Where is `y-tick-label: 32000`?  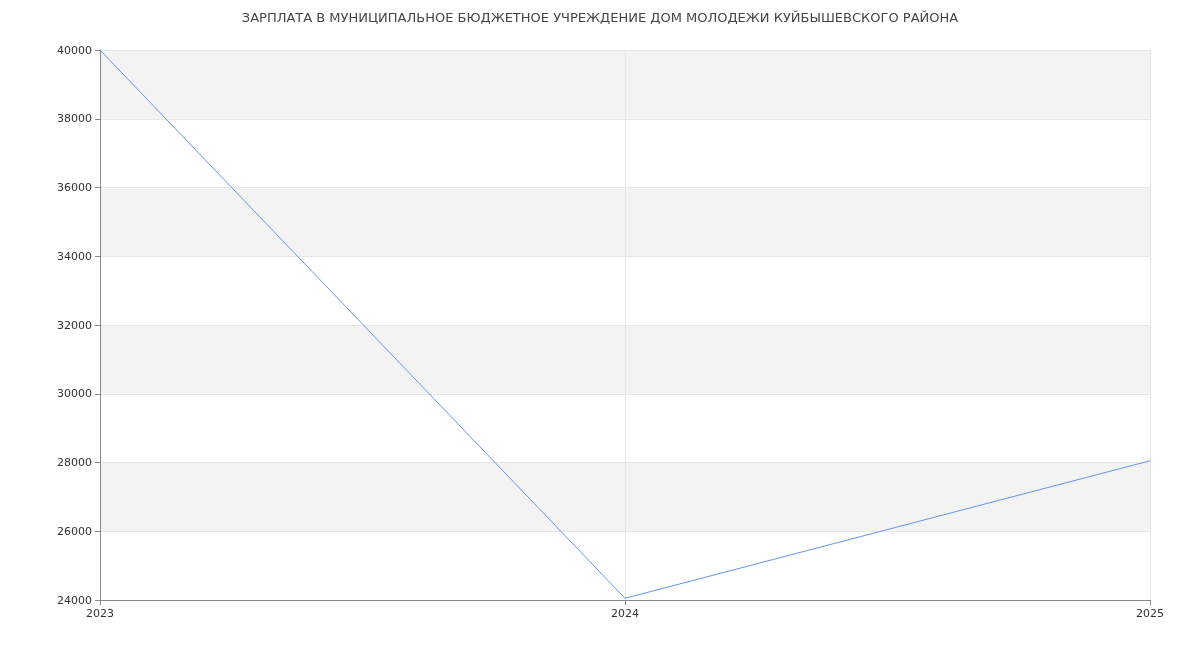 y-tick-label: 32000 is located at coordinates (74, 325).